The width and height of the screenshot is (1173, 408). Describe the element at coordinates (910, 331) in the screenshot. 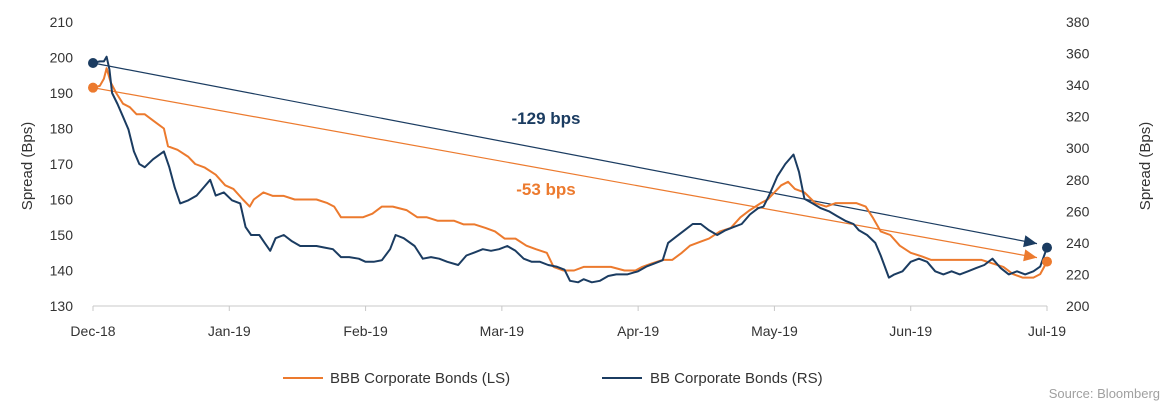

I see `x-tick-label: Jun-19` at that location.